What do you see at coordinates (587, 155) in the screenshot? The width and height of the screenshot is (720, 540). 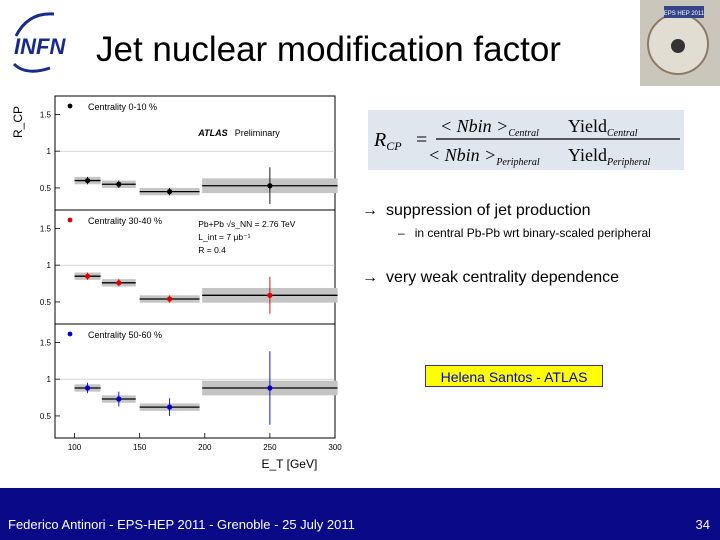 I see `den-yield: Yield` at bounding box center [587, 155].